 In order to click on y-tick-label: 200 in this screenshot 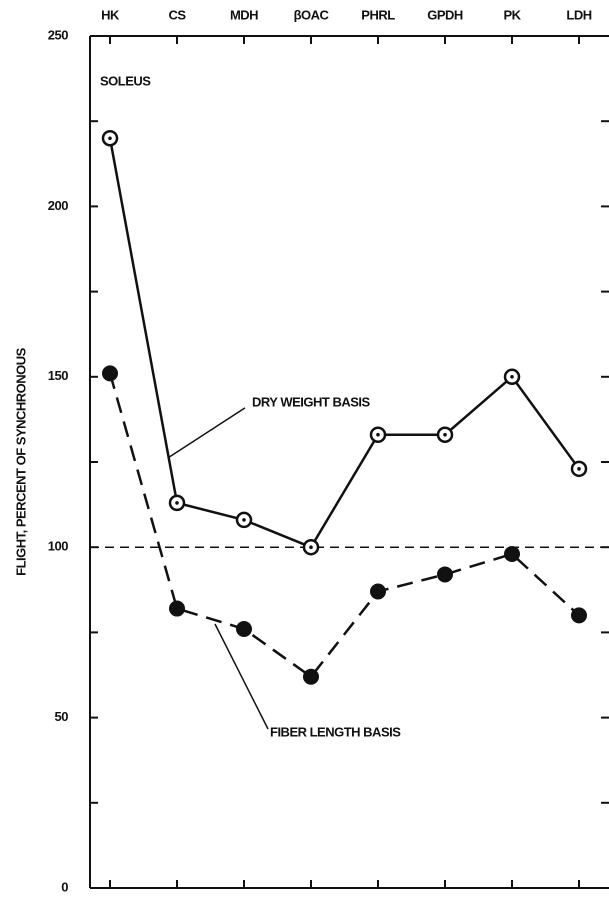, I will do `click(58, 205)`.